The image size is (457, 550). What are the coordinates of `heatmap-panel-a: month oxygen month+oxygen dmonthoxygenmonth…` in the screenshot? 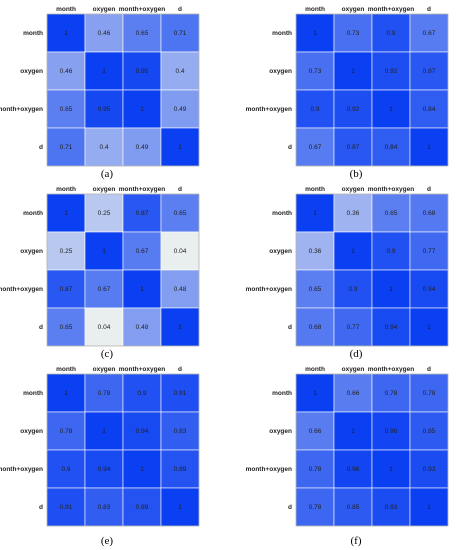 It's located at (100, 93).